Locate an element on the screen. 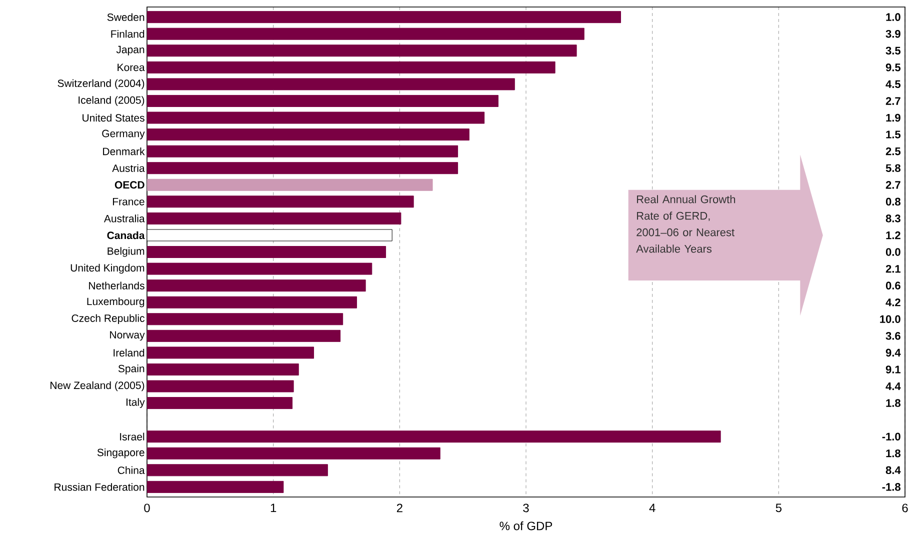  annotation: -1.8 is located at coordinates (891, 487).